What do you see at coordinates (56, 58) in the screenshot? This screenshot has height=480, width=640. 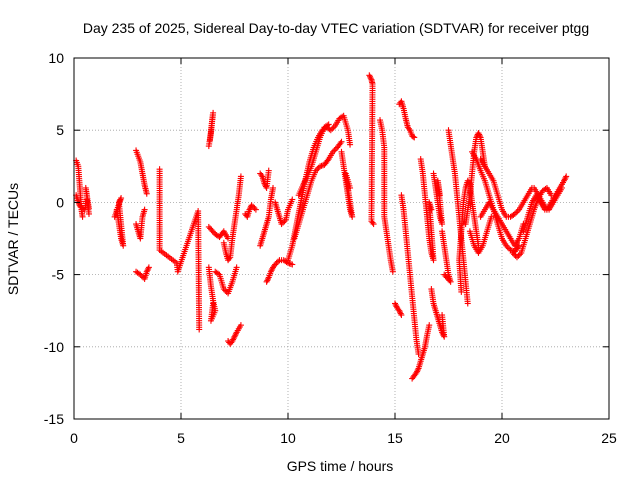 I see `y-tick-label: 10` at bounding box center [56, 58].